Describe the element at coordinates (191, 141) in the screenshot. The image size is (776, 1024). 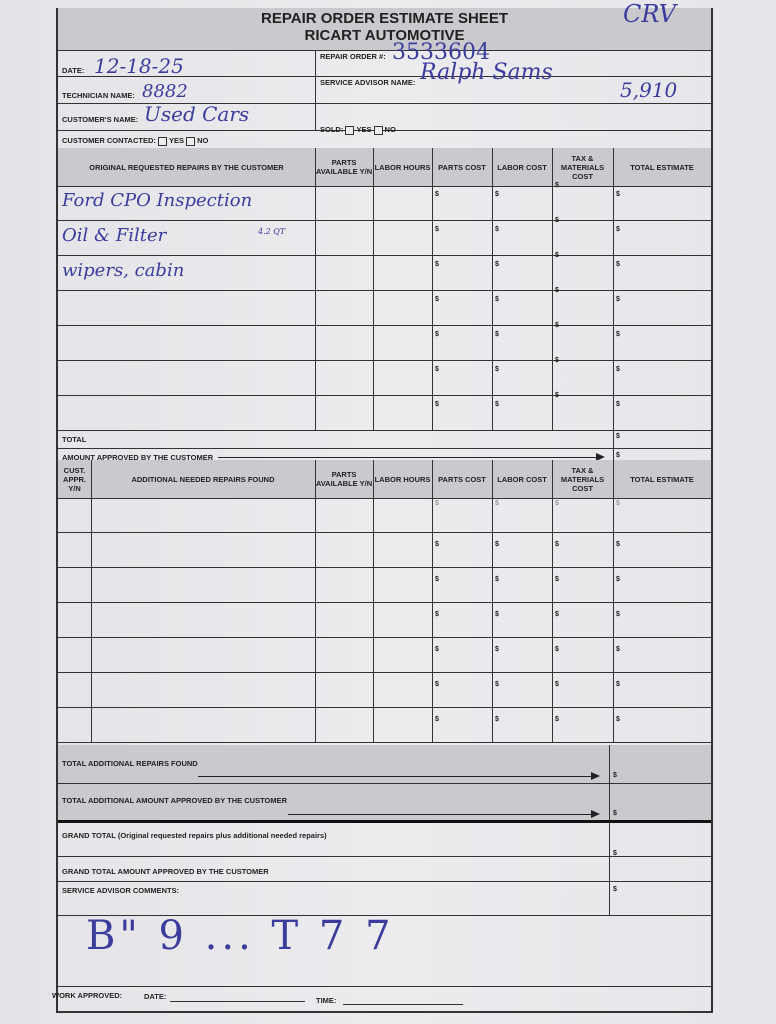
I see `contacted-no-checkbox` at that location.